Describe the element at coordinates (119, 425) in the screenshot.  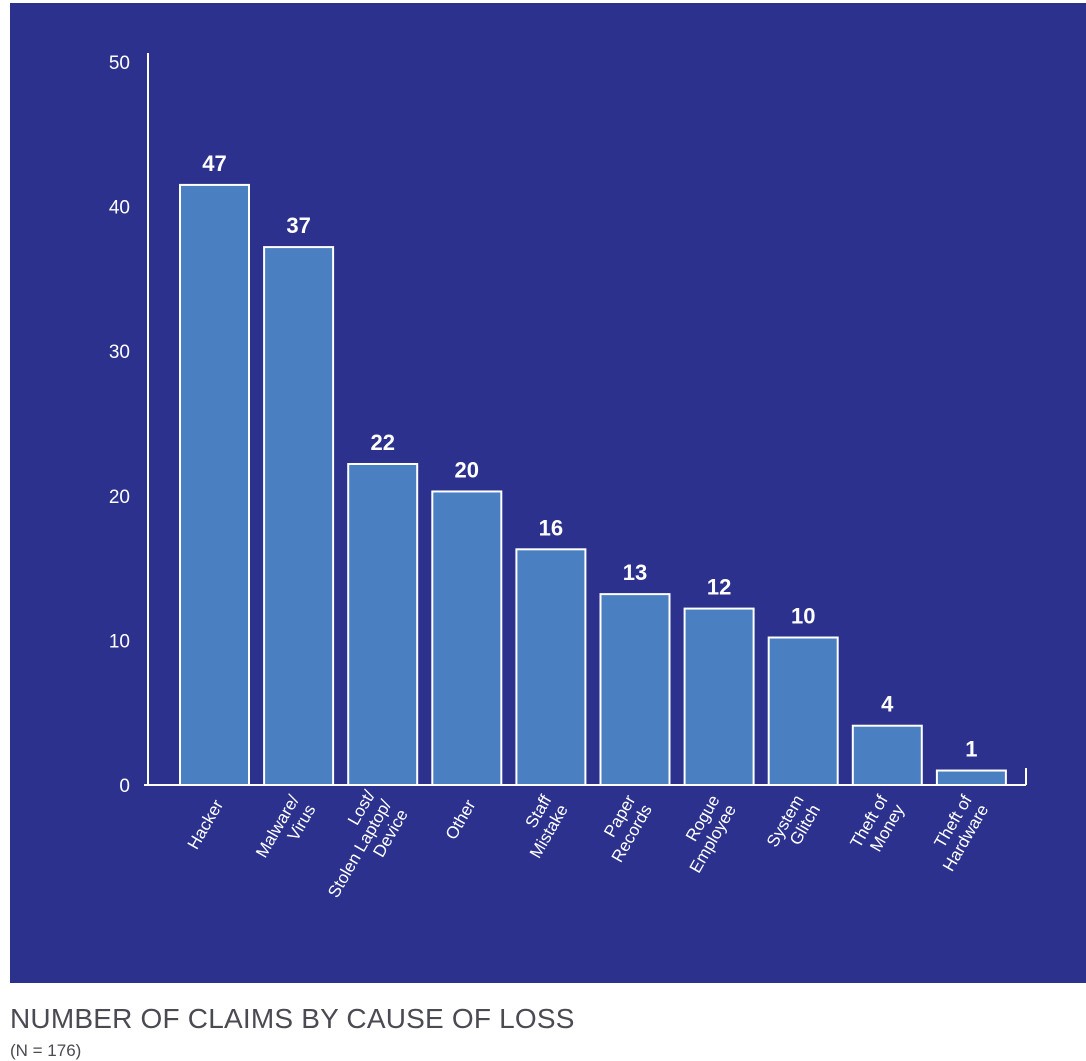
I see `y-axis-ticks: 0 10 20 30 40 50` at that location.